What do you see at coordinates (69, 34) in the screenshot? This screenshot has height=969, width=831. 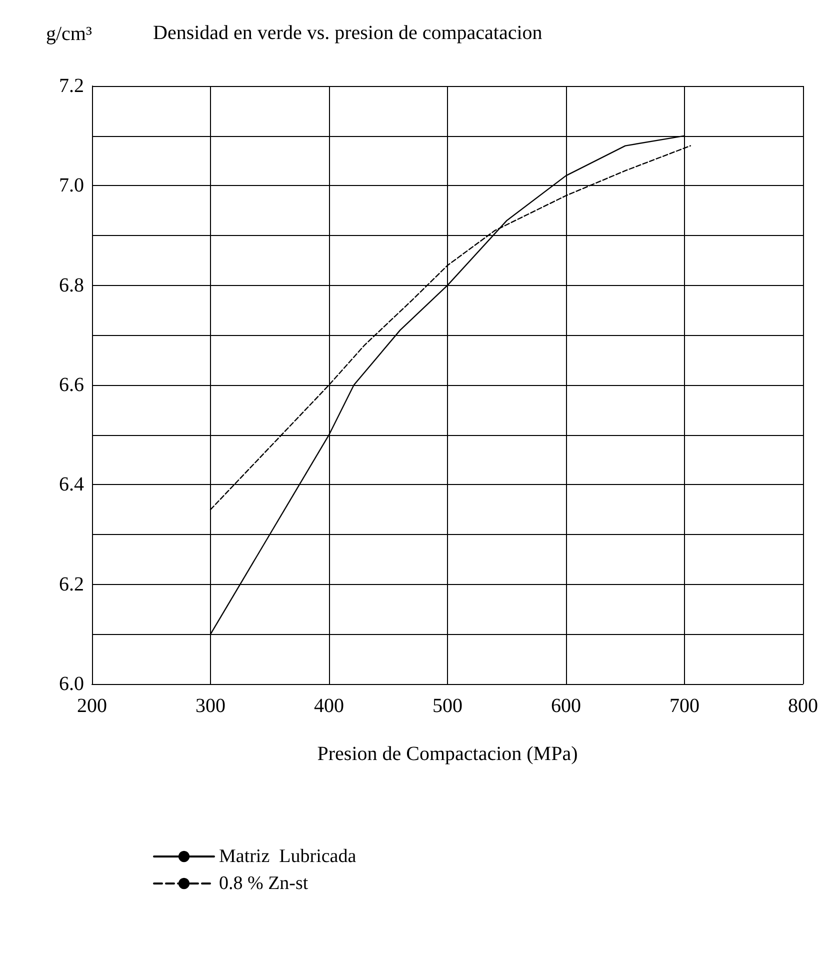 I see `y-axis-title: g/cm³` at bounding box center [69, 34].